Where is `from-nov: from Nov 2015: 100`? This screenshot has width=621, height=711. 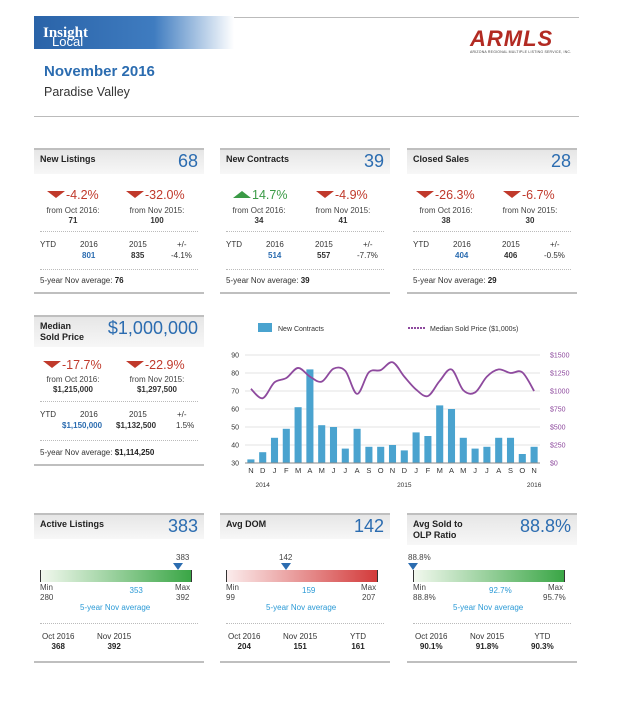
from-nov: from Nov 2015: 100 is located at coordinates (157, 216).